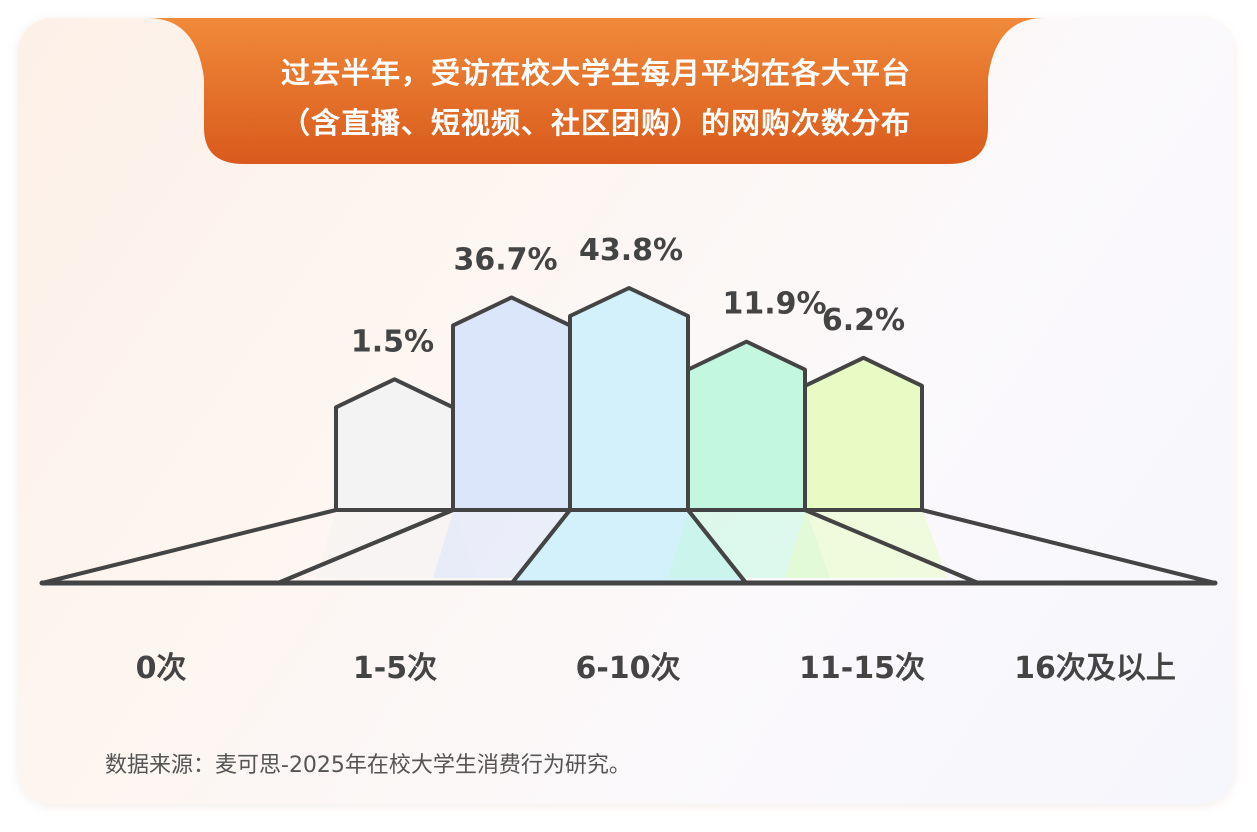  What do you see at coordinates (863, 320) in the screenshot?
I see `value-label-4: 6.2%` at bounding box center [863, 320].